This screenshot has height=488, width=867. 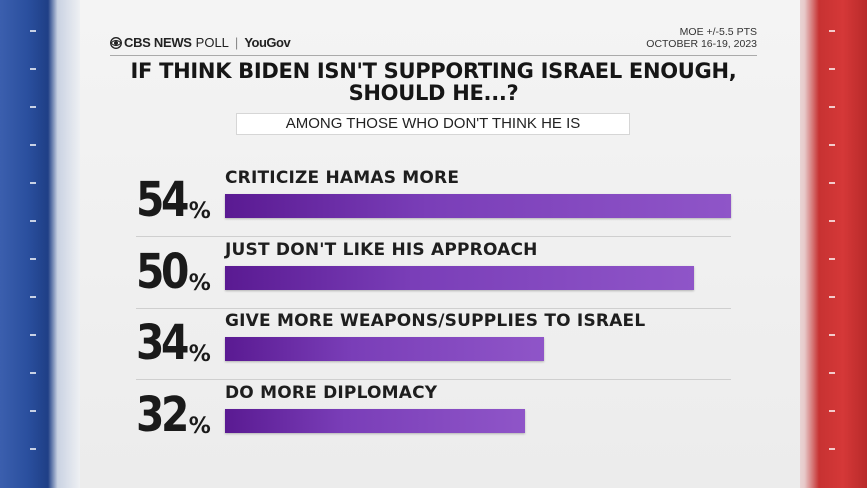 I want to click on category-label: DO MORE DIPLOMACY, so click(x=331, y=392).